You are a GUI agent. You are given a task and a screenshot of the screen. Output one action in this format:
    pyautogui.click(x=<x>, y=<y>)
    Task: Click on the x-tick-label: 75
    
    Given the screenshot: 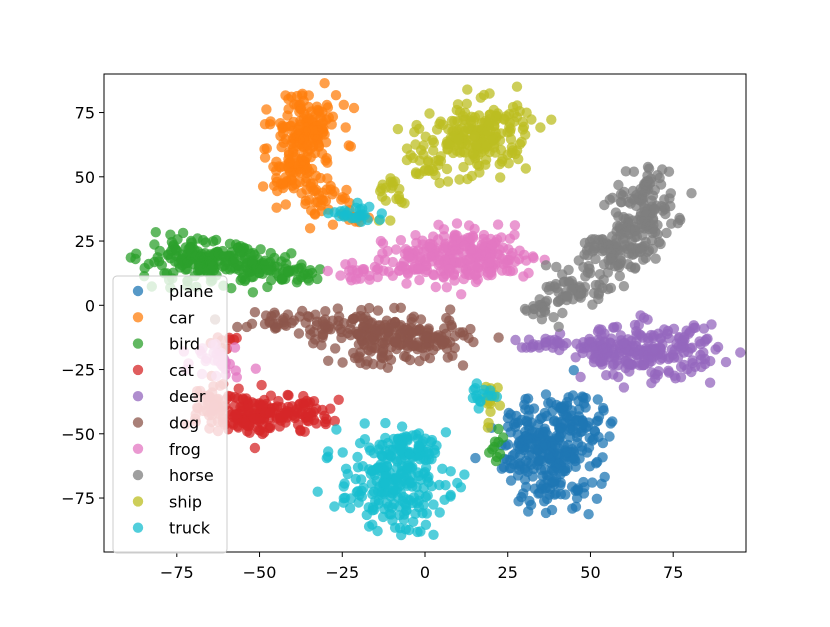 What is the action you would take?
    pyautogui.click(x=673, y=572)
    